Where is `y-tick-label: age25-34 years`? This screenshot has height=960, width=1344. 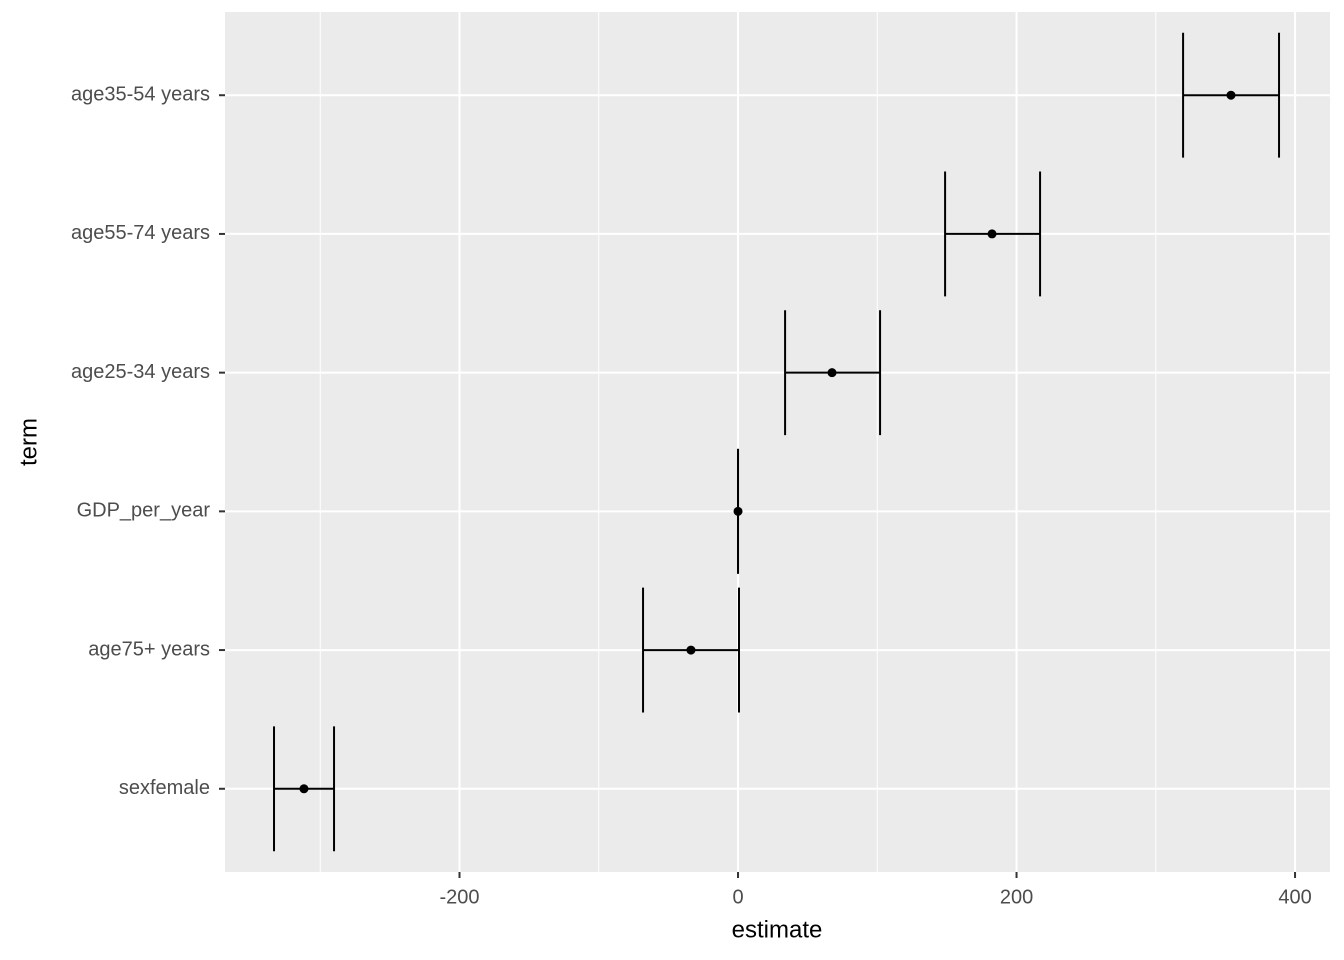 y-tick-label: age25-34 years is located at coordinates (140, 372).